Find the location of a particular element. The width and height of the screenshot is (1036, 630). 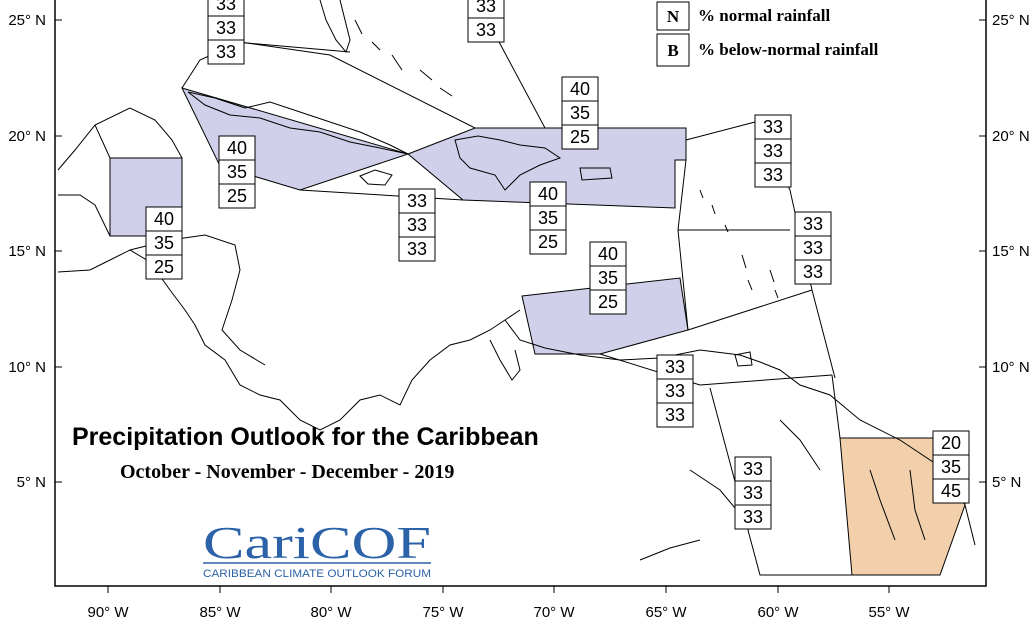

lat-label-25n-right: 25° N is located at coordinates (1011, 20).